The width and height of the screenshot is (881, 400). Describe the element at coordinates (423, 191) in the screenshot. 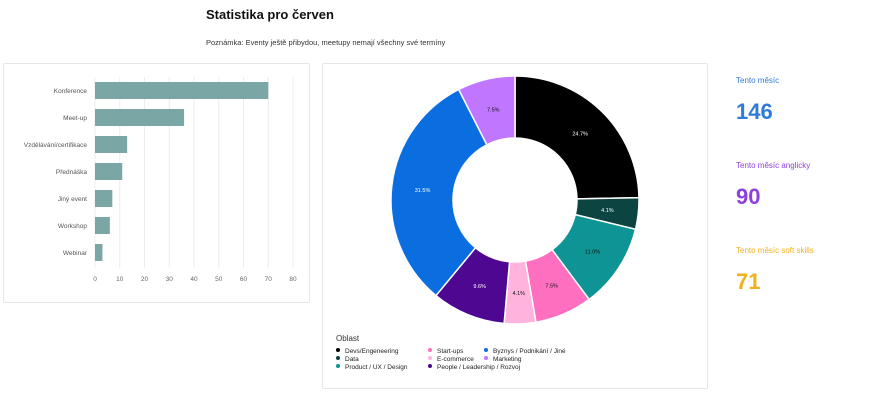

I see `slice-label: 31.5%` at that location.